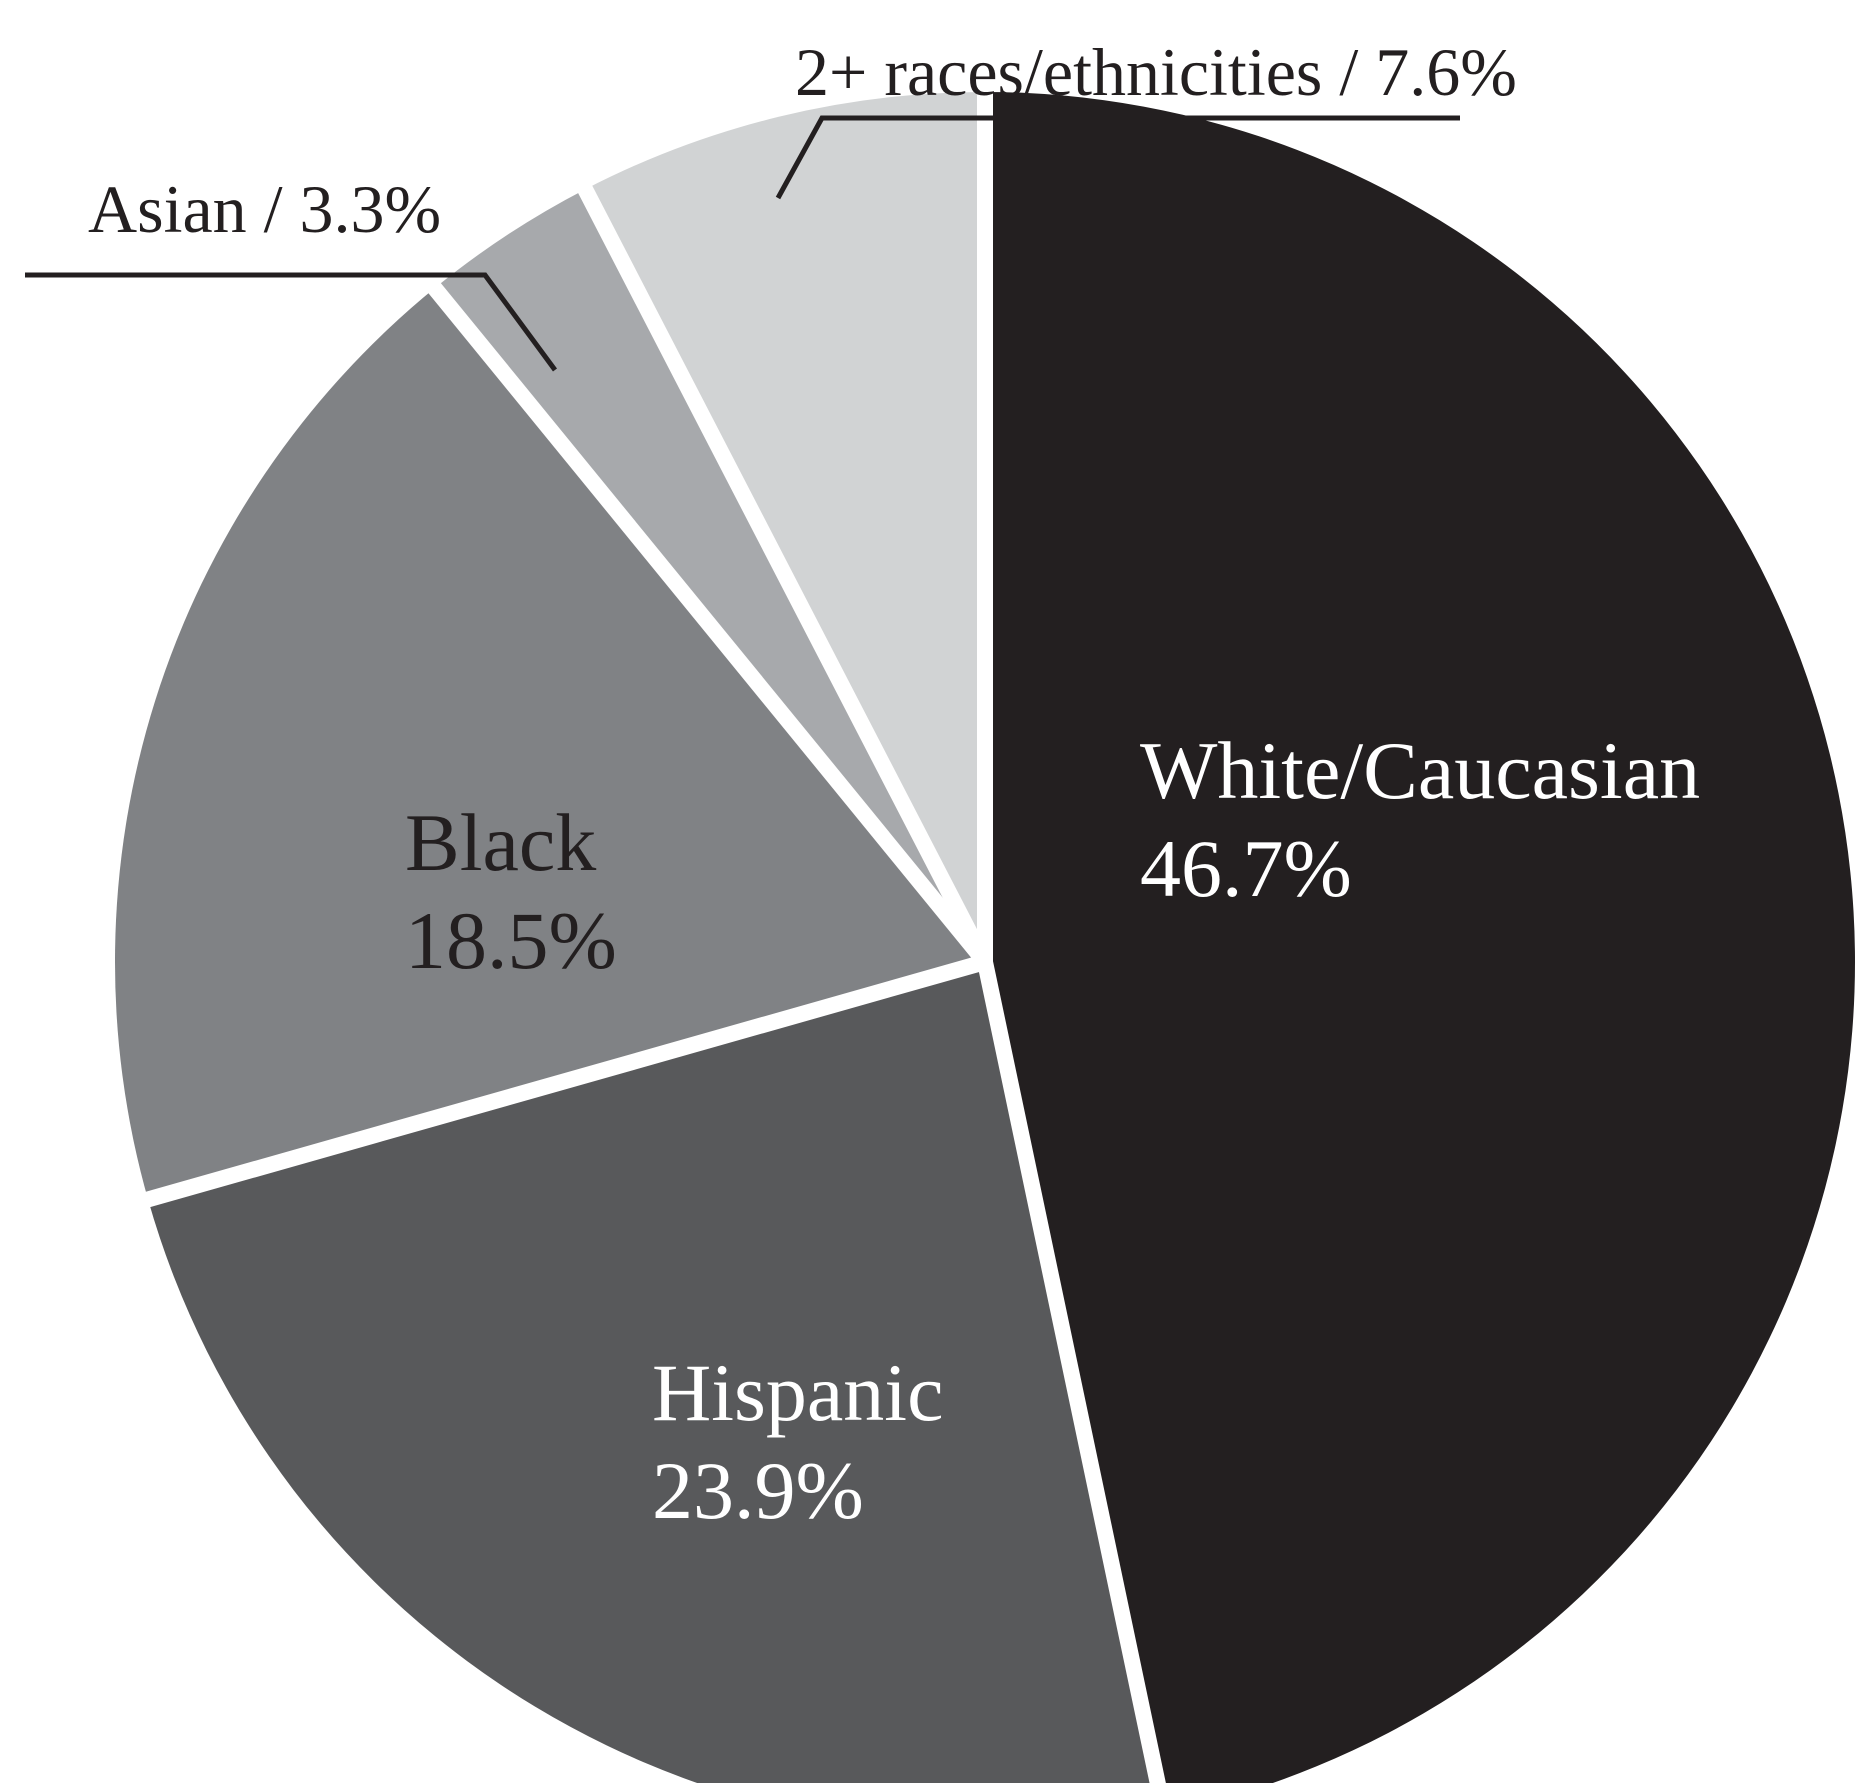 This screenshot has height=1783, width=1875. What do you see at coordinates (264, 209) in the screenshot?
I see `callout-label-asian: Asian / 3.3%` at bounding box center [264, 209].